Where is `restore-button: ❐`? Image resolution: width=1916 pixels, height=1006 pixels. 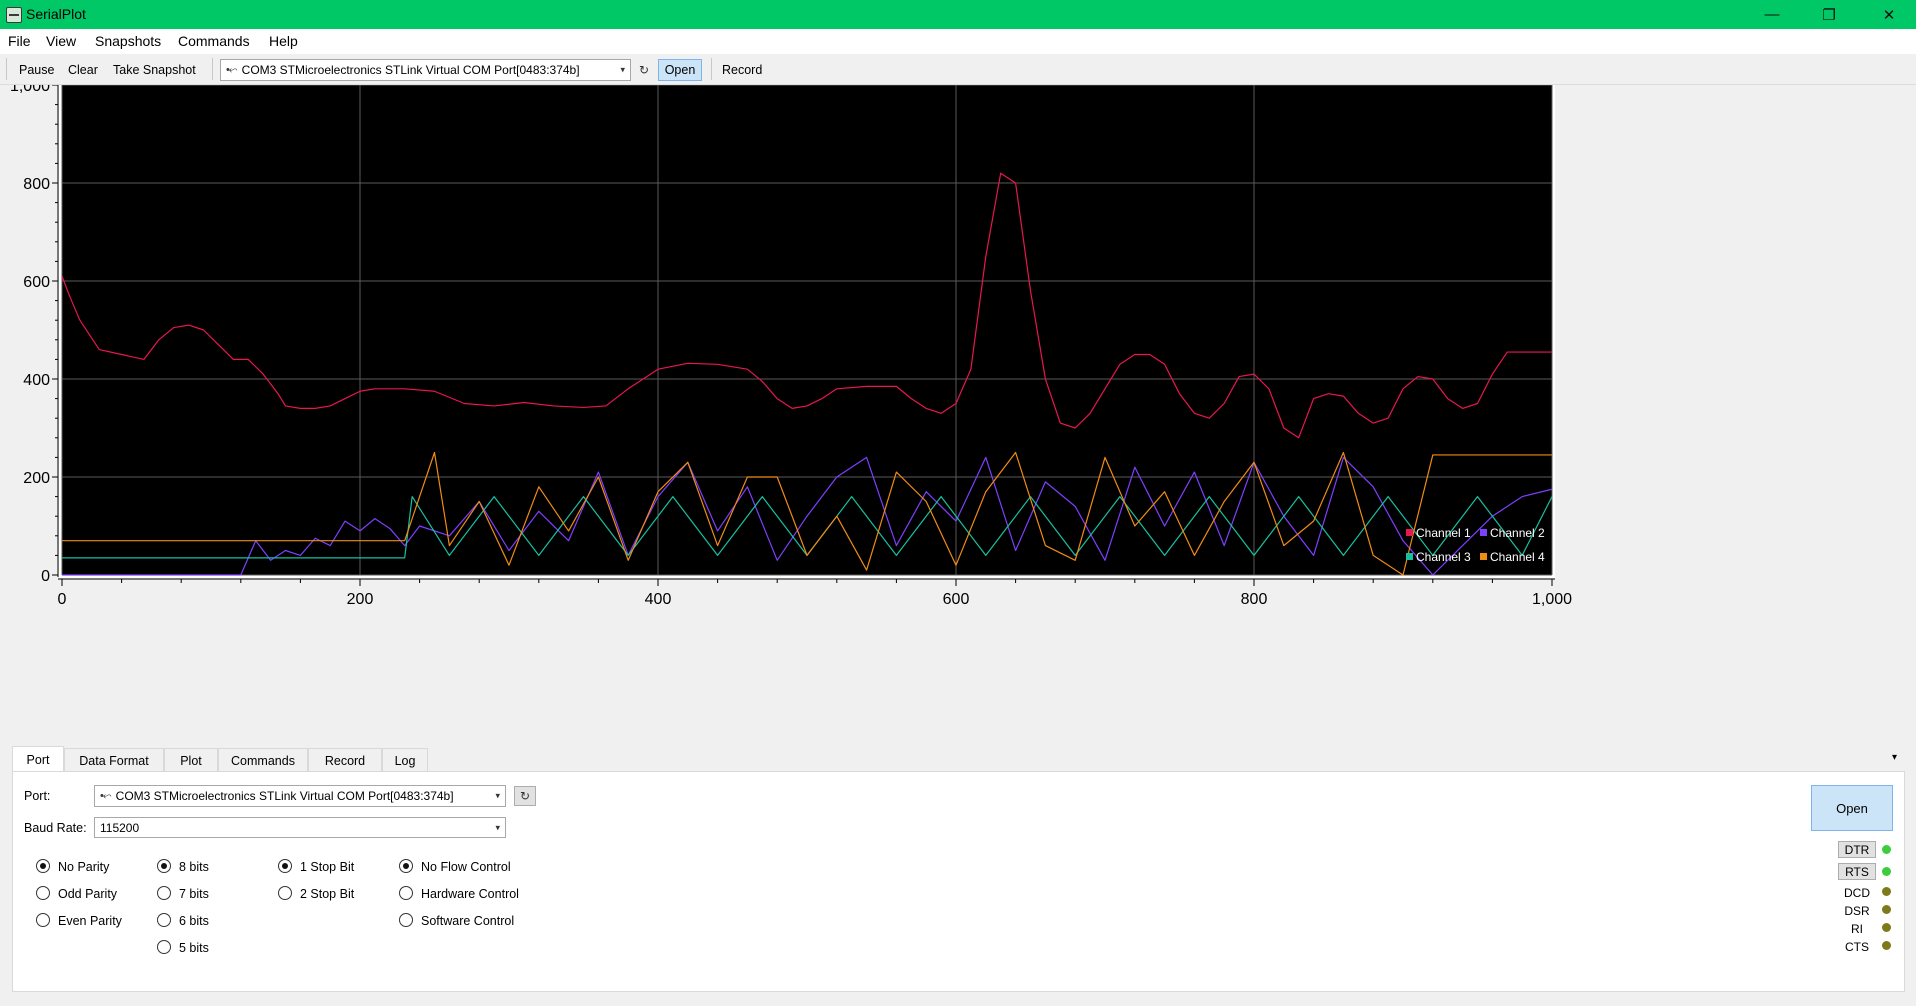 restore-button: ❐ is located at coordinates (1829, 15).